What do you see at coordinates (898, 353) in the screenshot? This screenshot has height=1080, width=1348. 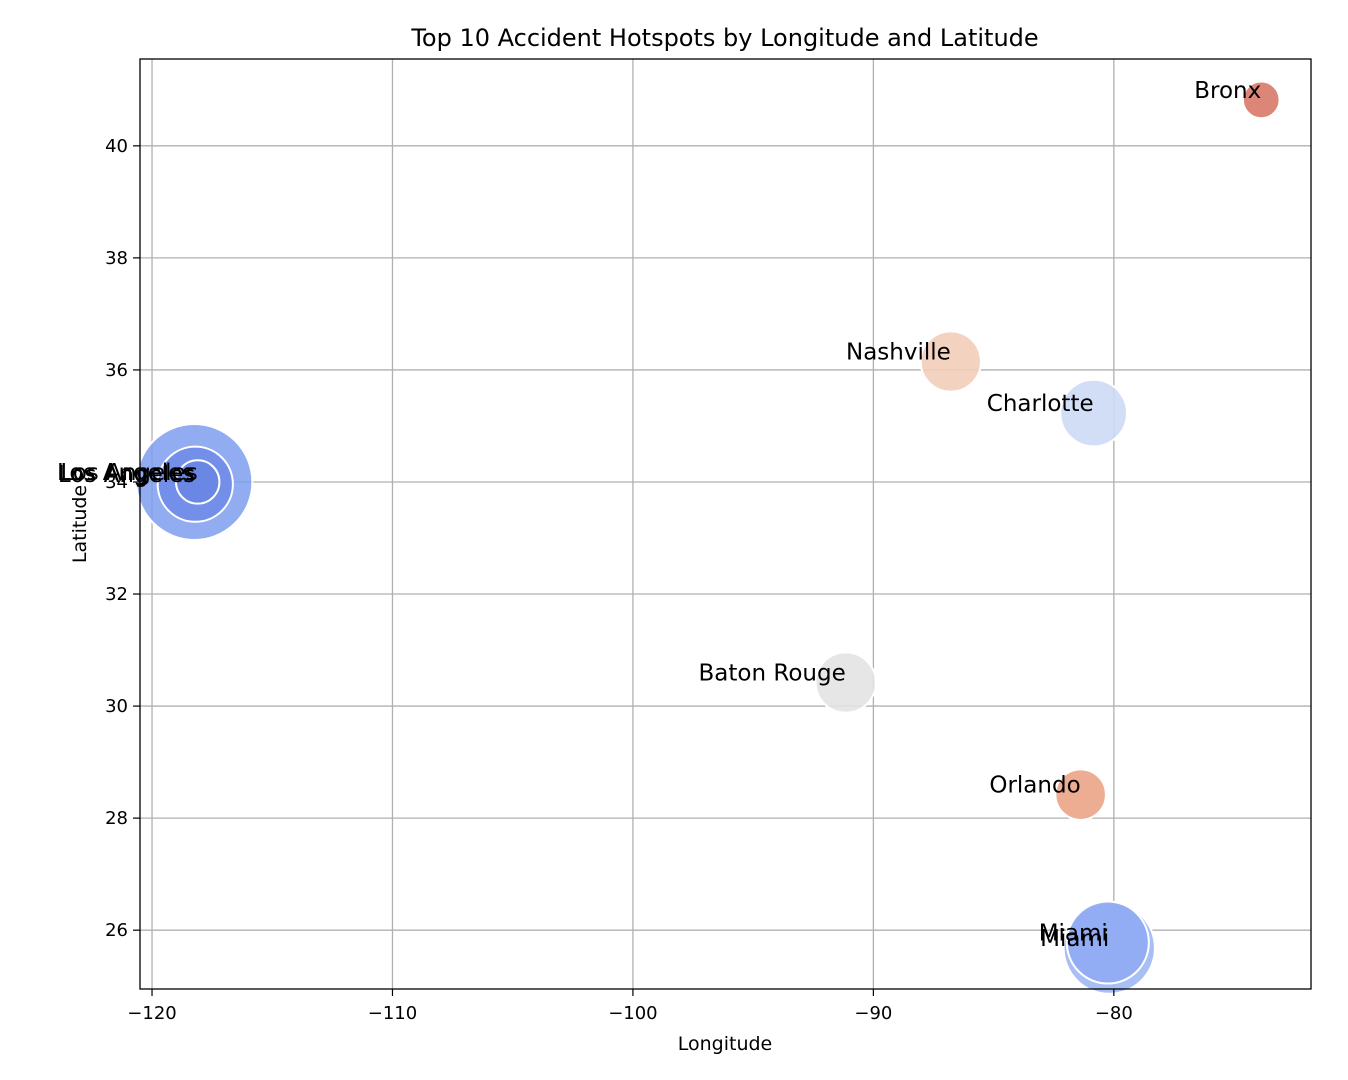 I see `point-label: Nashville` at bounding box center [898, 353].